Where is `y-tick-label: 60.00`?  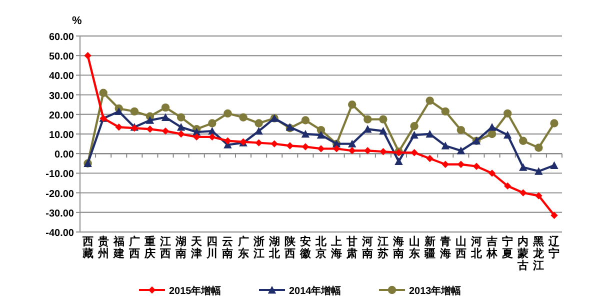
y-tick-label: 60.00 is located at coordinates (61, 37).